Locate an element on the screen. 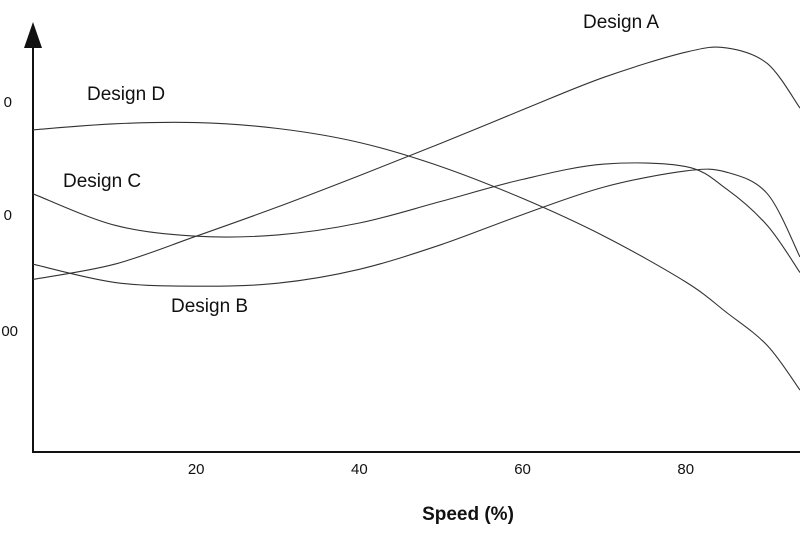  x-tick-label: 40 is located at coordinates (359, 469).